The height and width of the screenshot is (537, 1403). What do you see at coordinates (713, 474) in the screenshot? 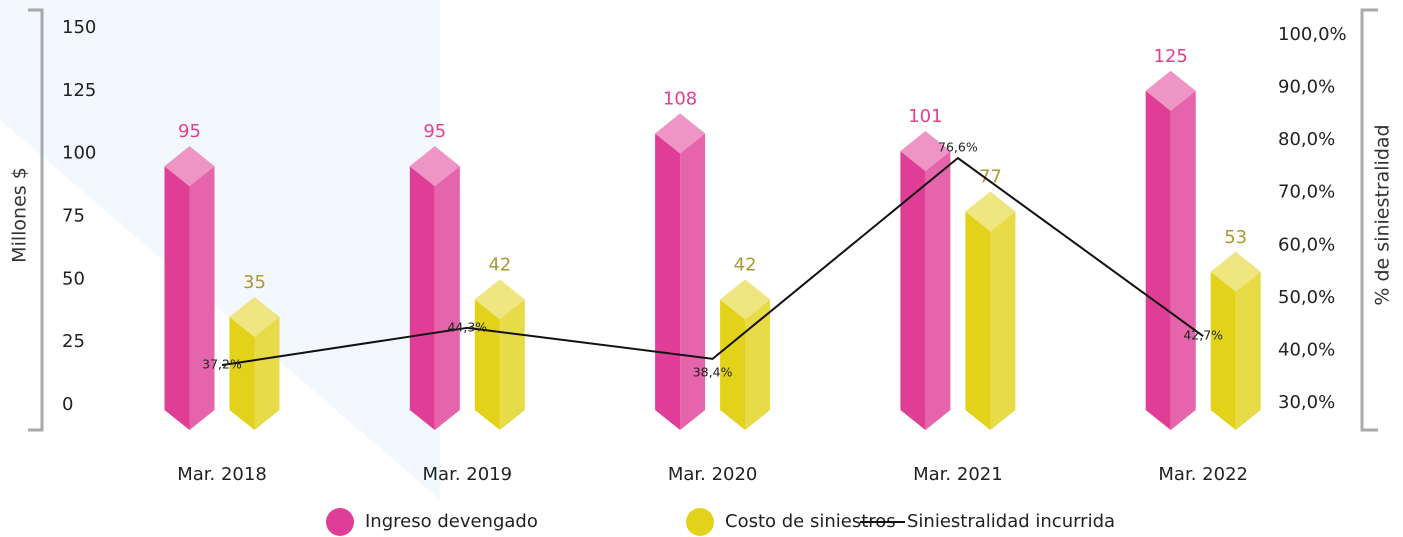
I see `x-tick-label: Mar. 2020` at bounding box center [713, 474].